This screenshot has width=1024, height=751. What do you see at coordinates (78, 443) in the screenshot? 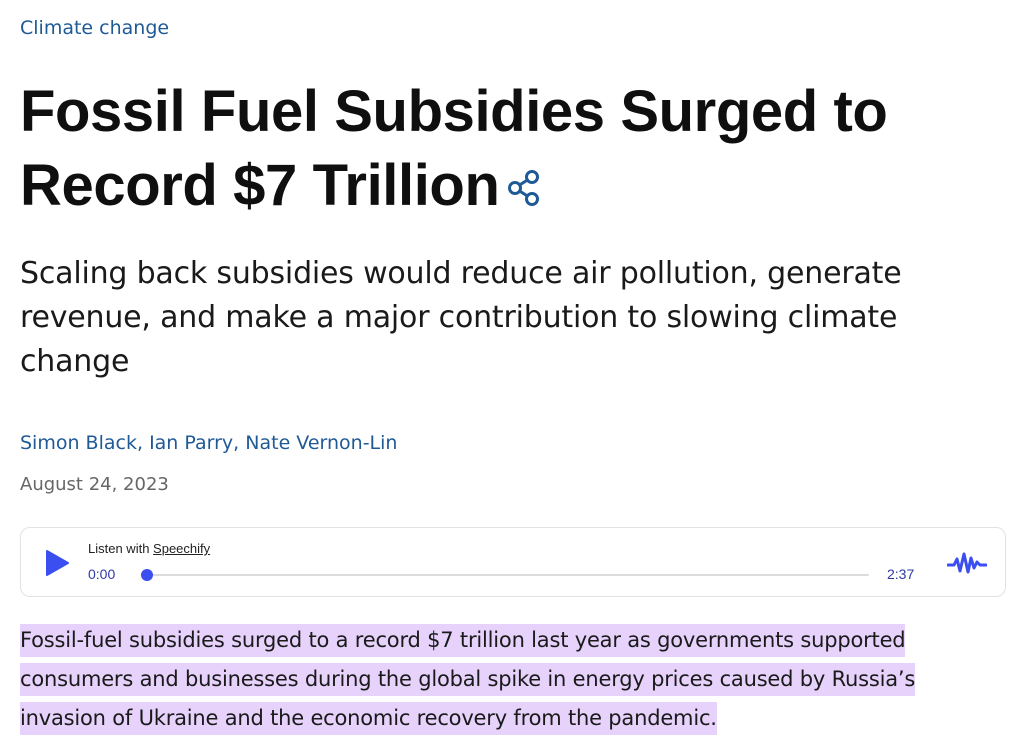
I see `author-link: Simon Black` at bounding box center [78, 443].